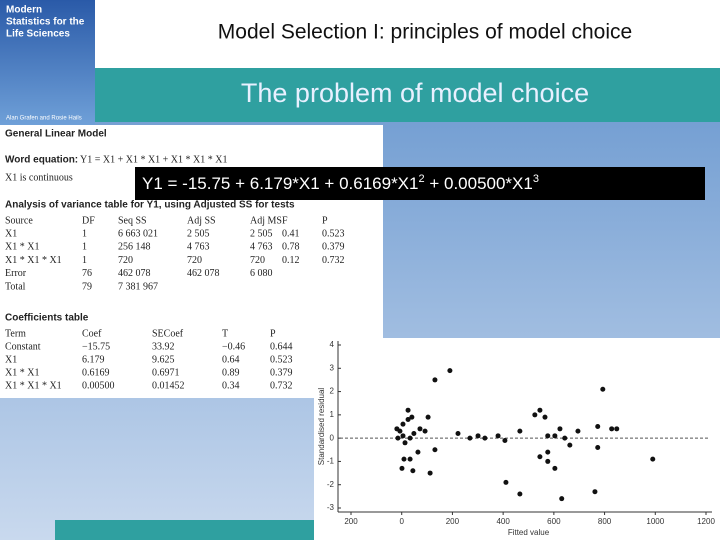  What do you see at coordinates (332, 437) in the screenshot?
I see `y-tick-label: 0` at bounding box center [332, 437].